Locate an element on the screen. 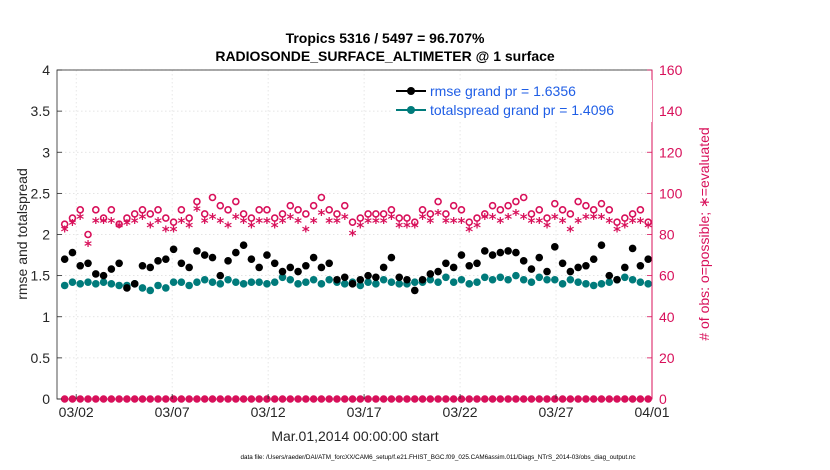  y-right-tick-label: 120 is located at coordinates (671, 152).